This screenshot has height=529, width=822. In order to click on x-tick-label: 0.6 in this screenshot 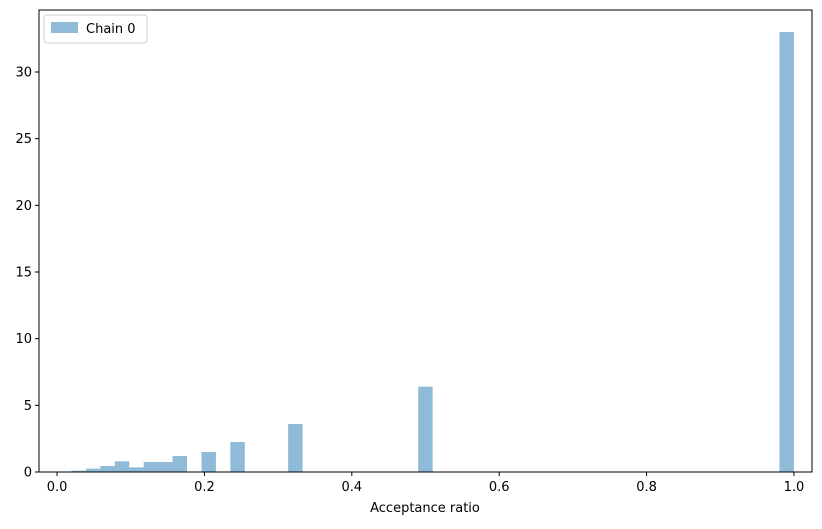, I will do `click(499, 487)`.